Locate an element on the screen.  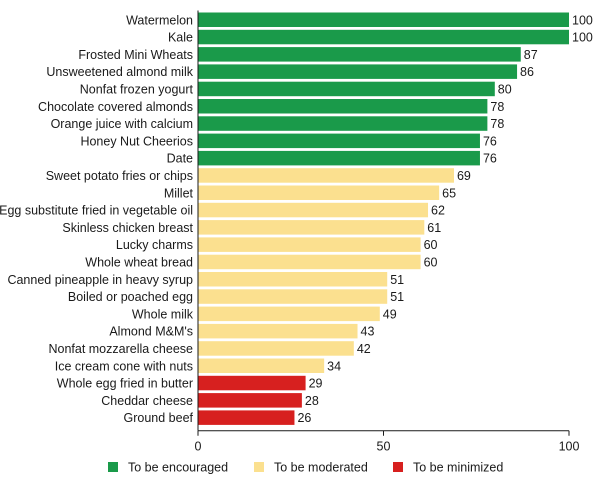
category-label: Cheddar cheese is located at coordinates (147, 401).